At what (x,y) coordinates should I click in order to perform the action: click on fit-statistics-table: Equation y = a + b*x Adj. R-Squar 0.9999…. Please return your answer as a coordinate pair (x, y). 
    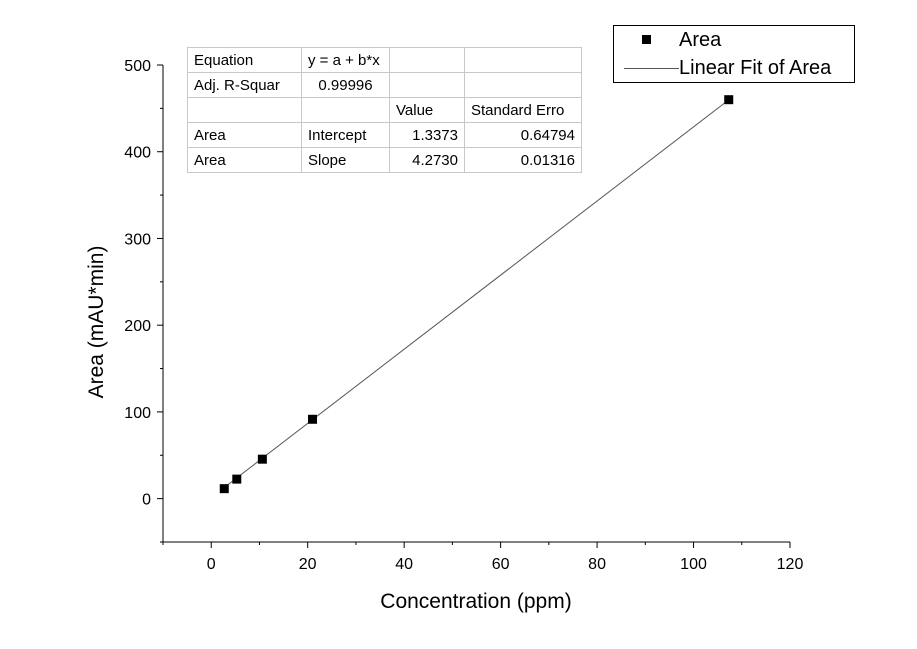
    Looking at the image, I should click on (384, 110).